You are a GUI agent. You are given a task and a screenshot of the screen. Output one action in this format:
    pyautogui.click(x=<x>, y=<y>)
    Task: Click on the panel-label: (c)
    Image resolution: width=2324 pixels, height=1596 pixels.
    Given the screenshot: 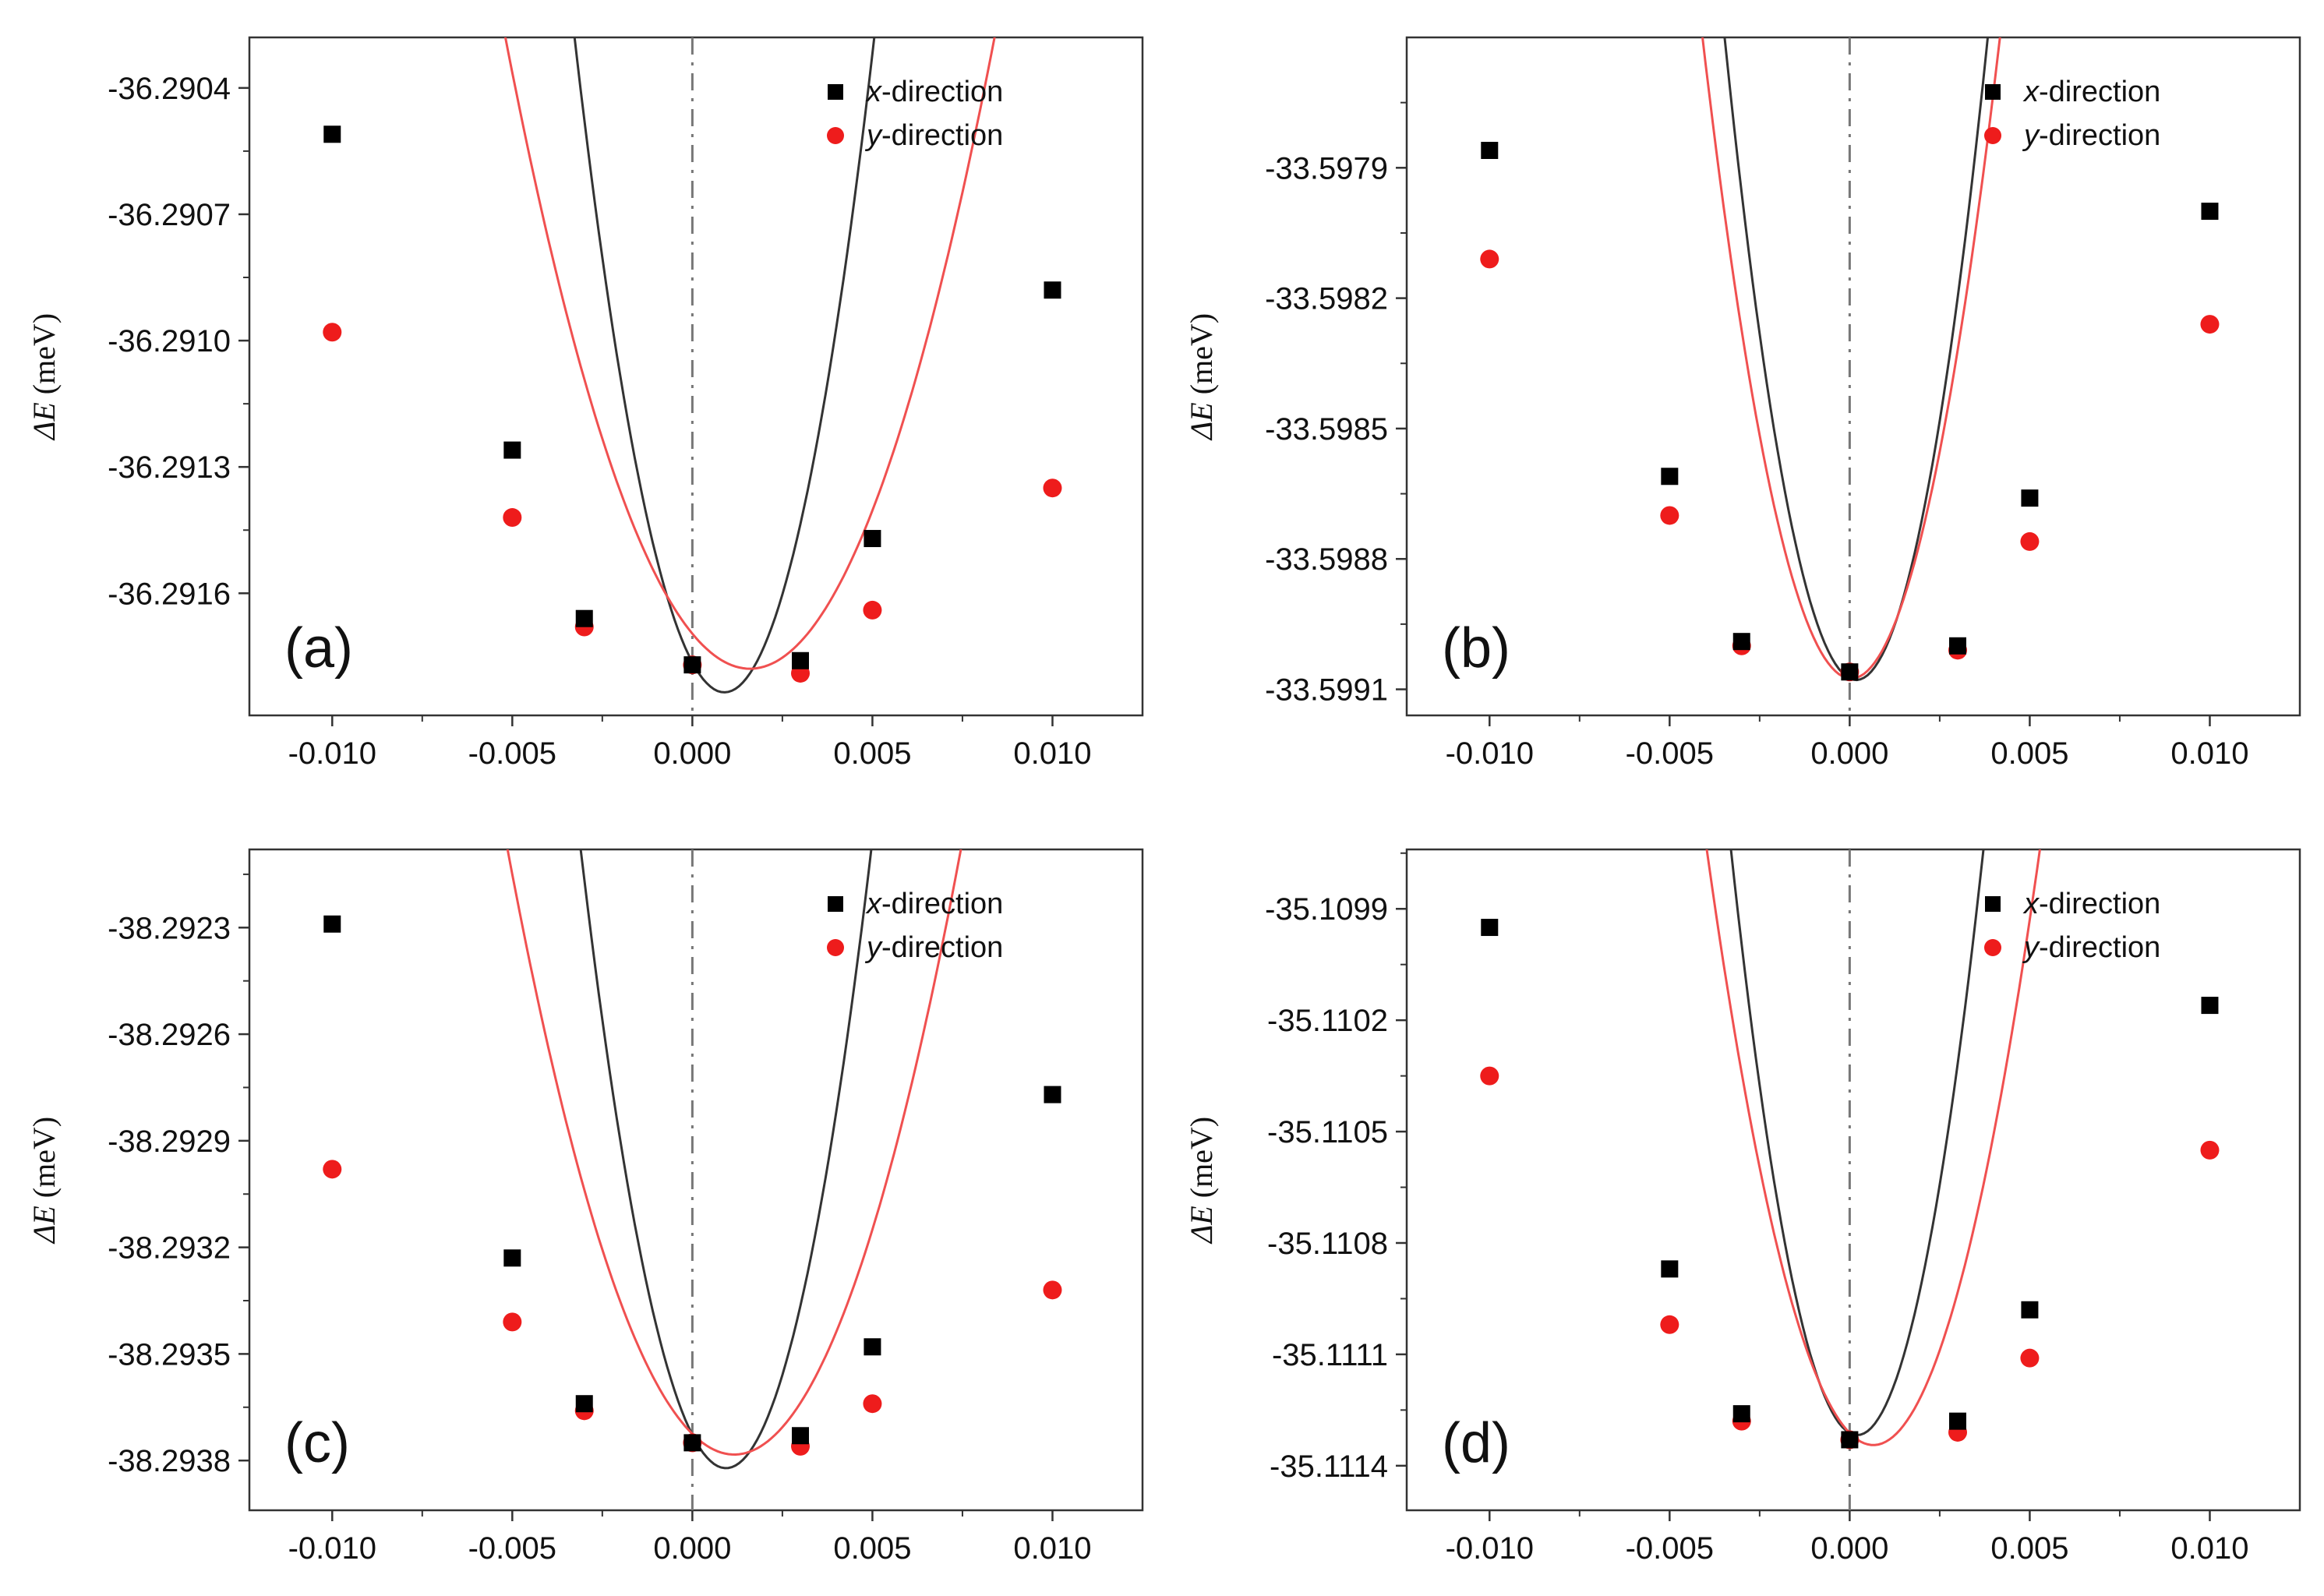 What is the action you would take?
    pyautogui.click(x=317, y=1443)
    